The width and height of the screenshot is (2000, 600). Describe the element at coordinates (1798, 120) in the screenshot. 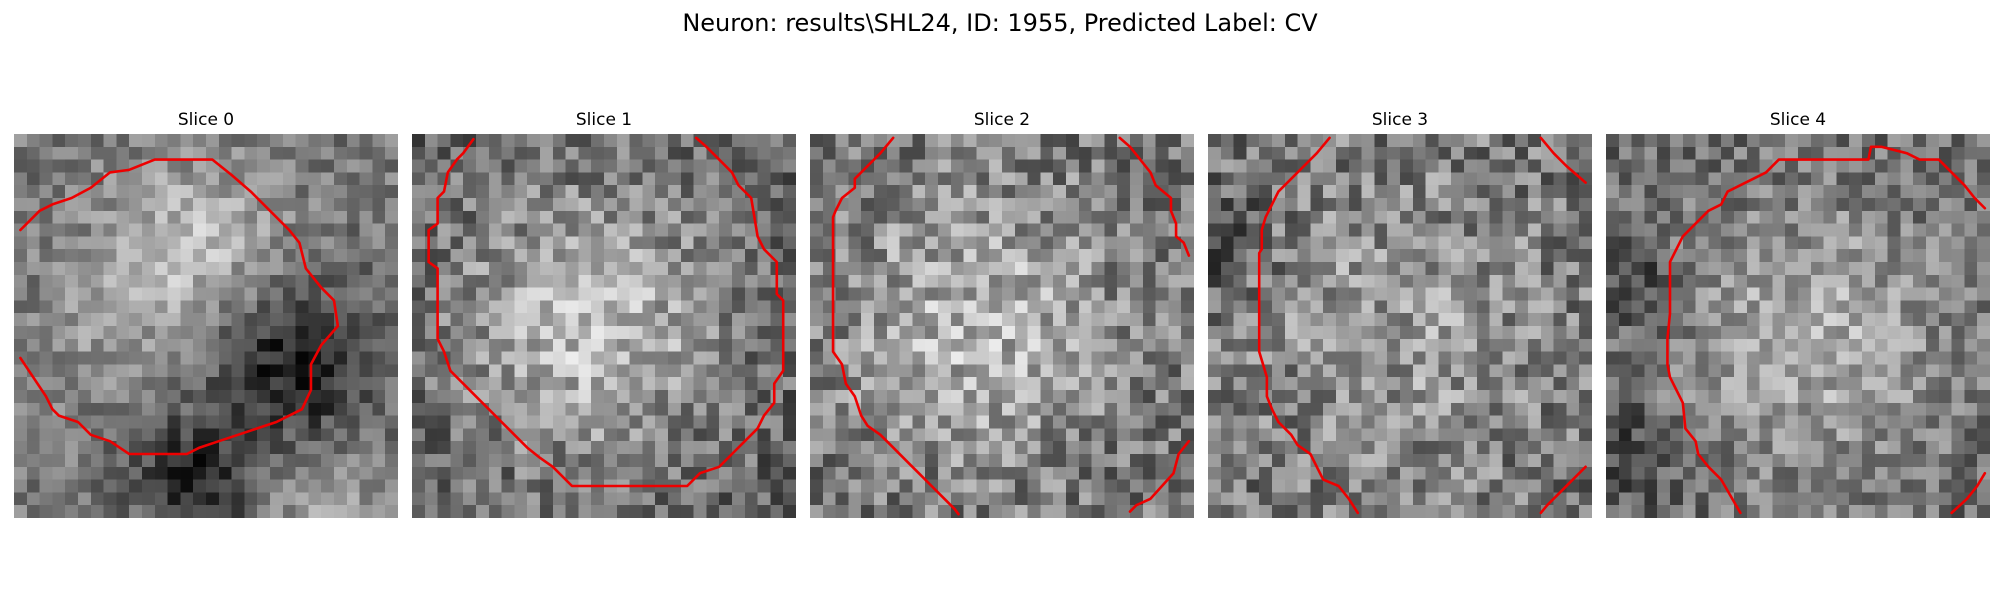

I see `slice-title: Slice 4` at that location.